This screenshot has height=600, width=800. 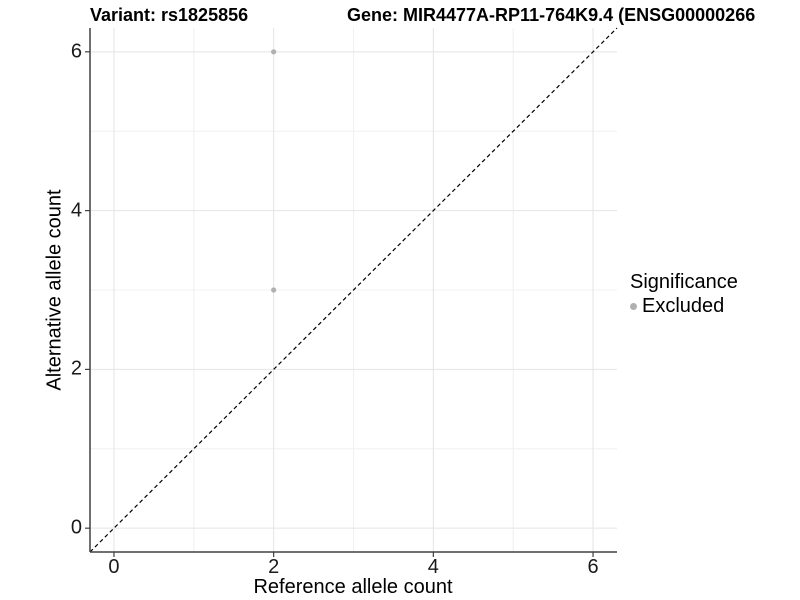 I want to click on y-tick-label: 4, so click(x=76, y=210).